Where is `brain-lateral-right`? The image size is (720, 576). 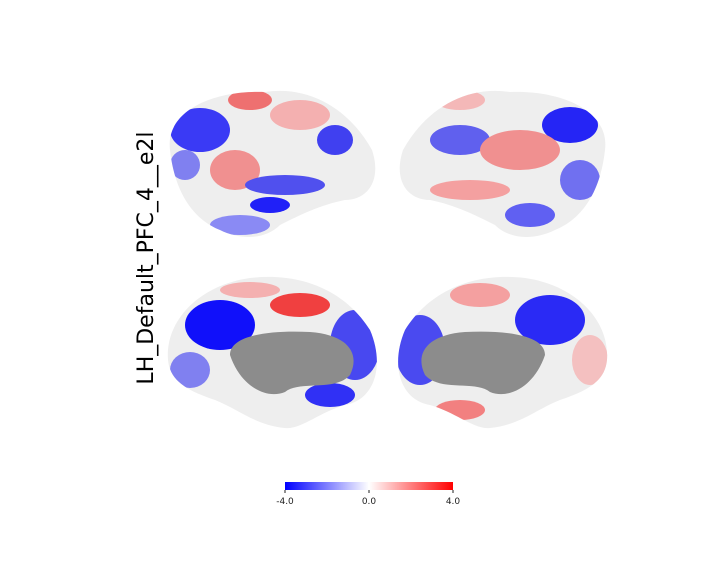 brain-lateral-right is located at coordinates (502, 163).